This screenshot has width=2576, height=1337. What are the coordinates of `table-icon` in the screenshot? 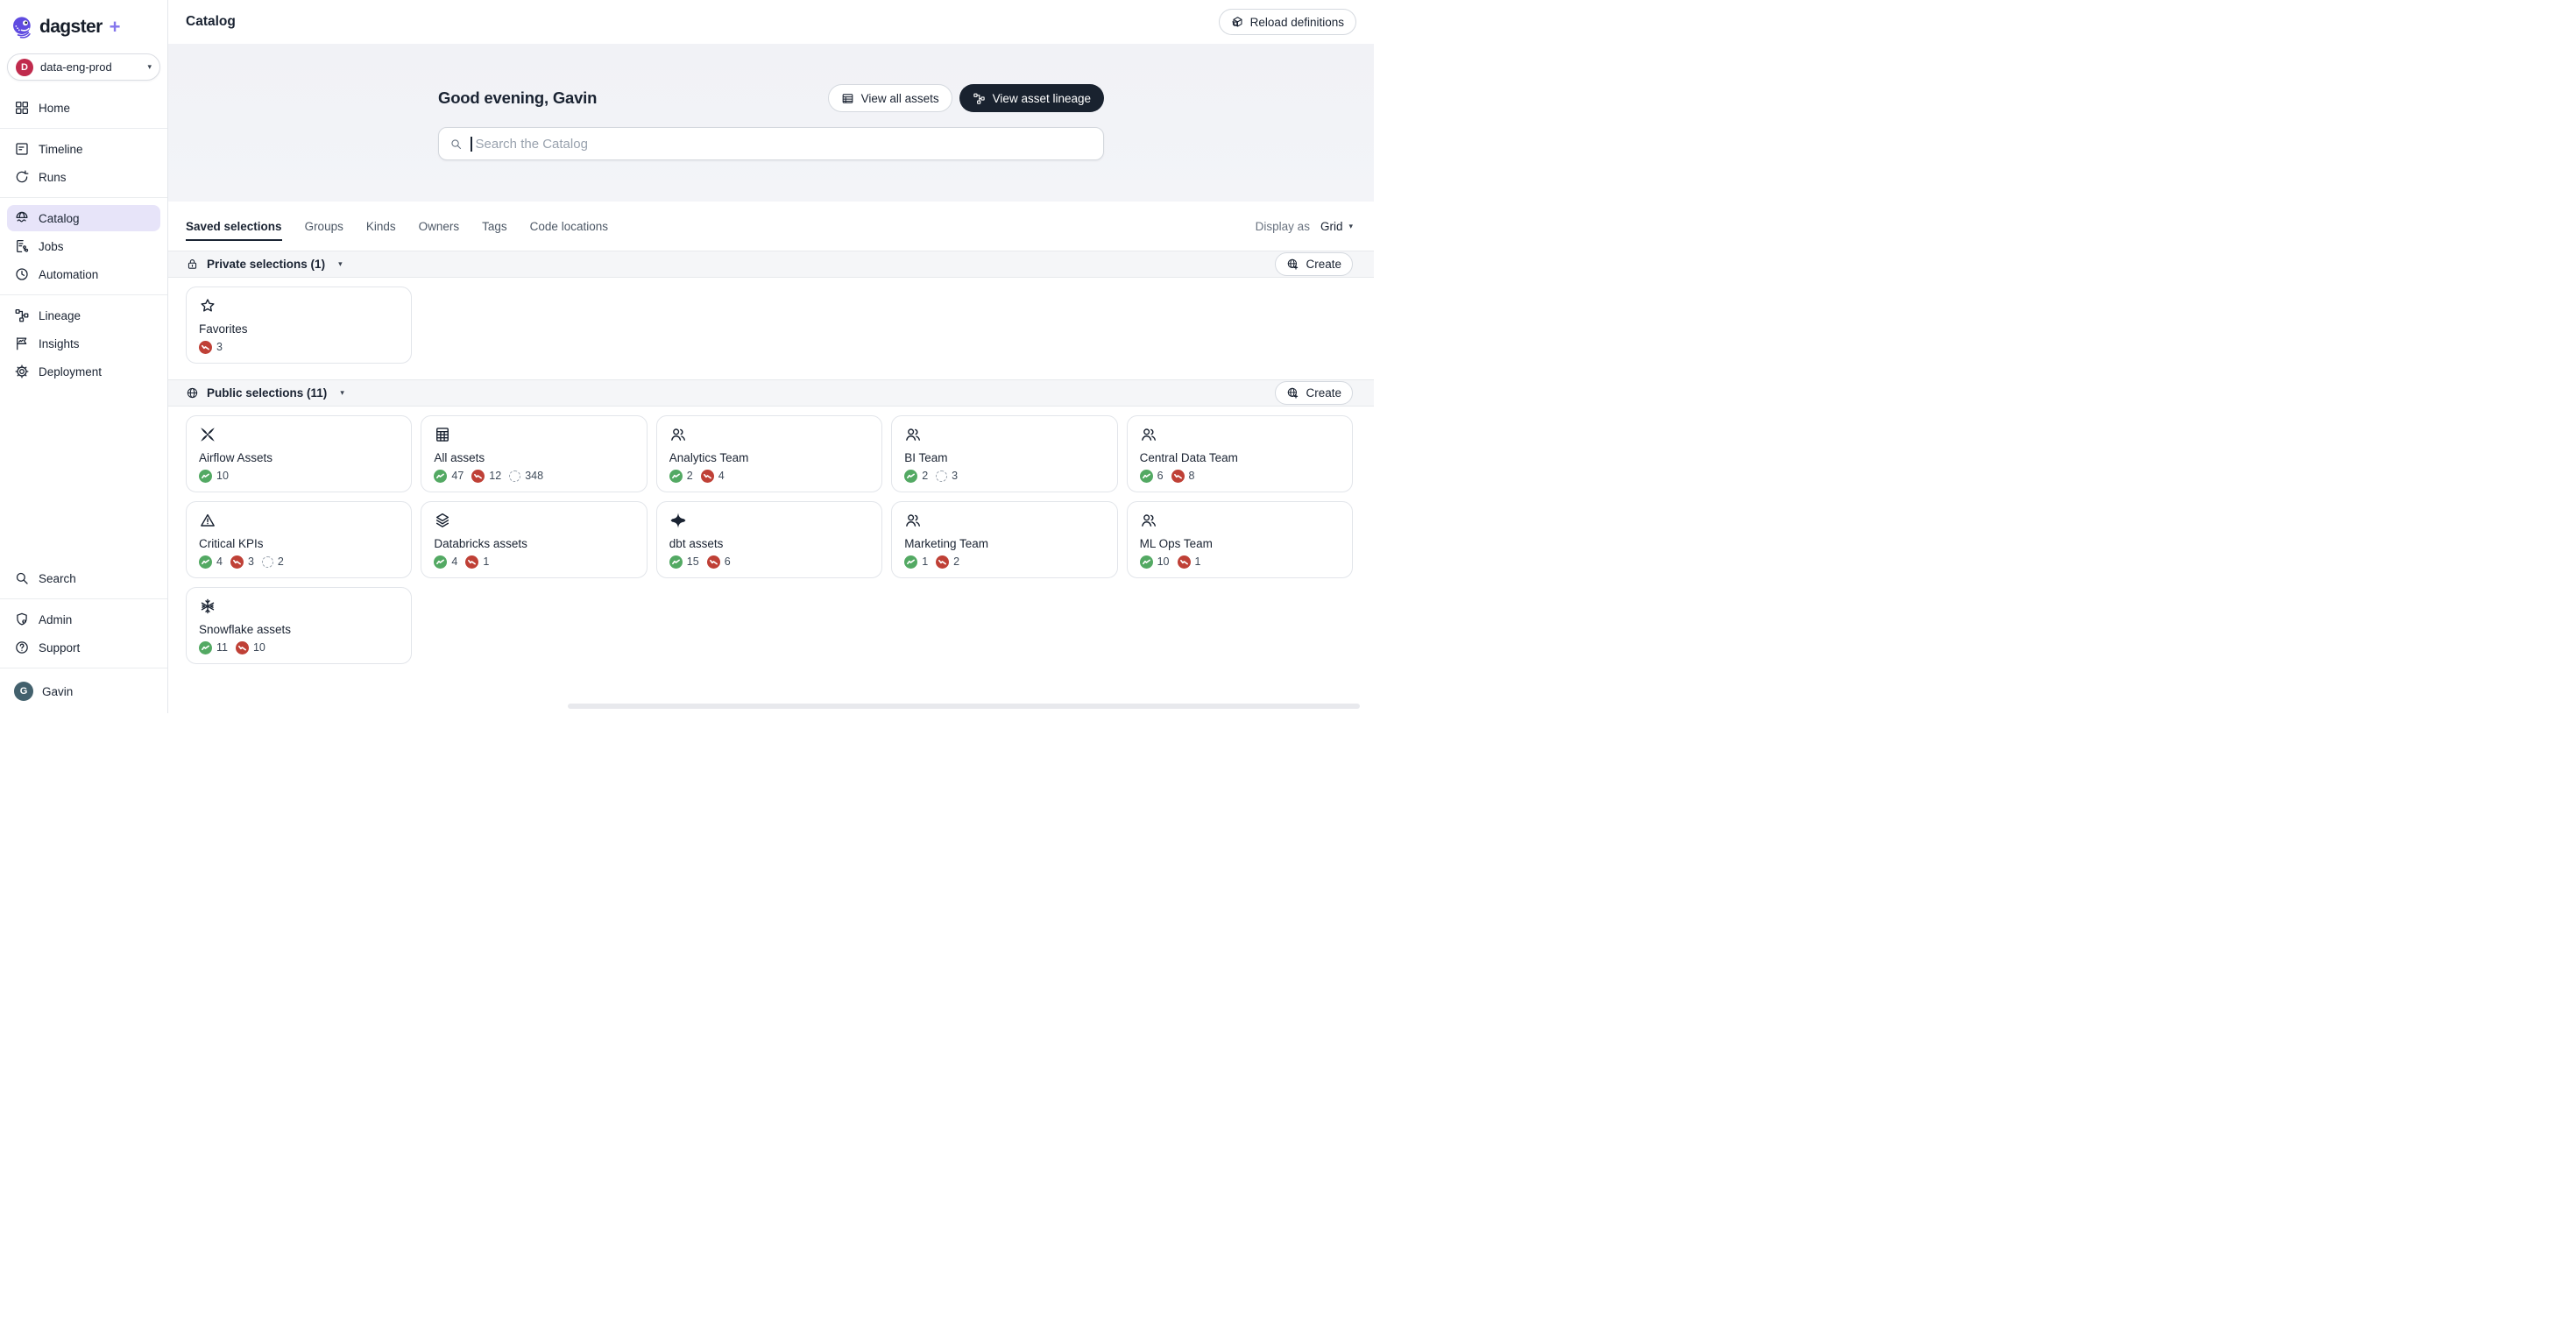 It's located at (533, 434).